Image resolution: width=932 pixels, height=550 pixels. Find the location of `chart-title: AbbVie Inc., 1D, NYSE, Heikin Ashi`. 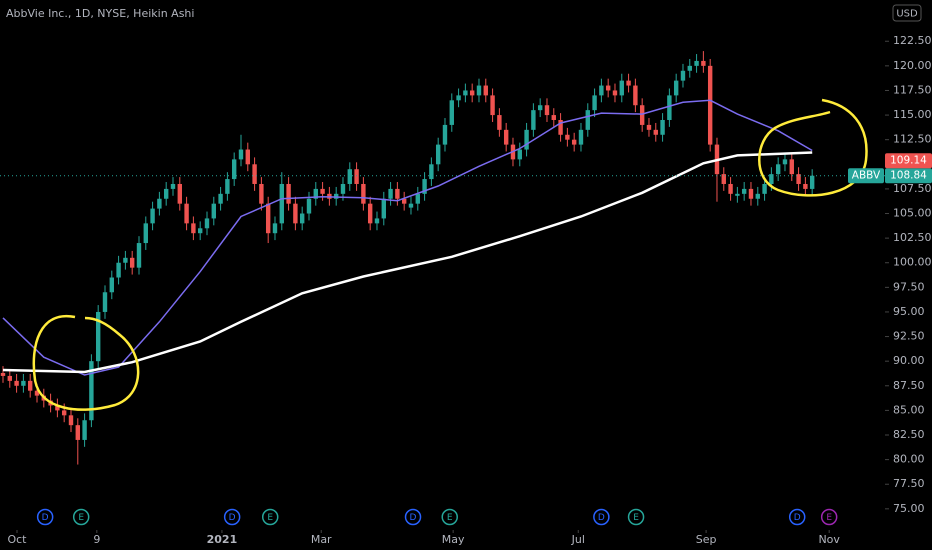

chart-title: AbbVie Inc., 1D, NYSE, Heikin Ashi is located at coordinates (100, 13).